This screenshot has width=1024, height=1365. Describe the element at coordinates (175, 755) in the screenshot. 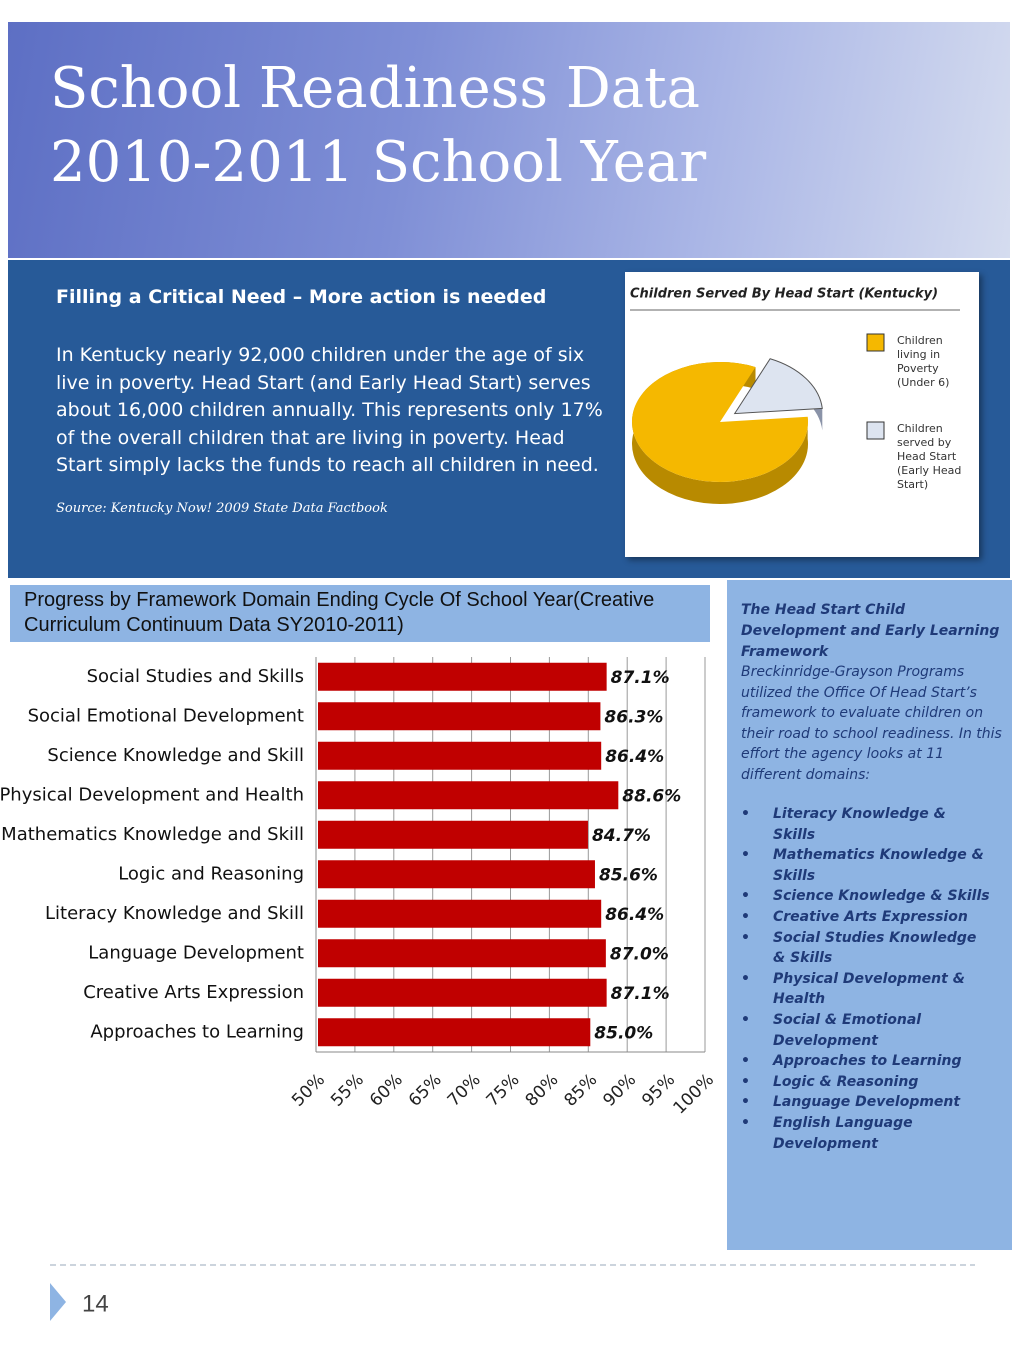

I see `category-label: Science Knowledge and Skill` at that location.